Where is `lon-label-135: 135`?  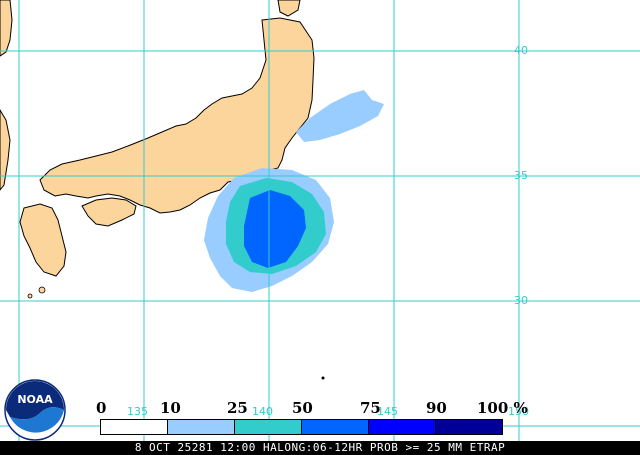
lon-label-135: 135 is located at coordinates (137, 411).